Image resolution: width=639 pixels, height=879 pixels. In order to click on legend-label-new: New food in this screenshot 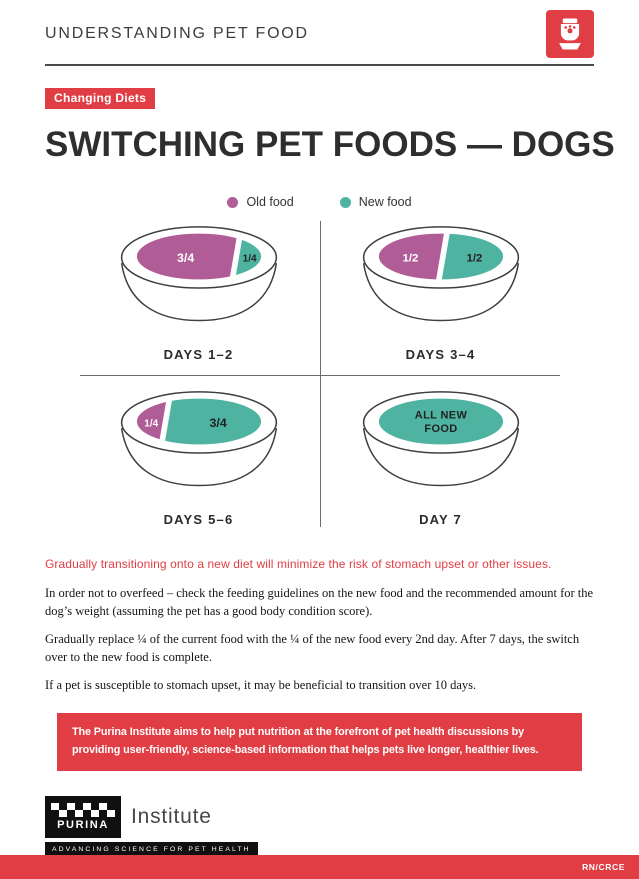, I will do `click(385, 202)`.